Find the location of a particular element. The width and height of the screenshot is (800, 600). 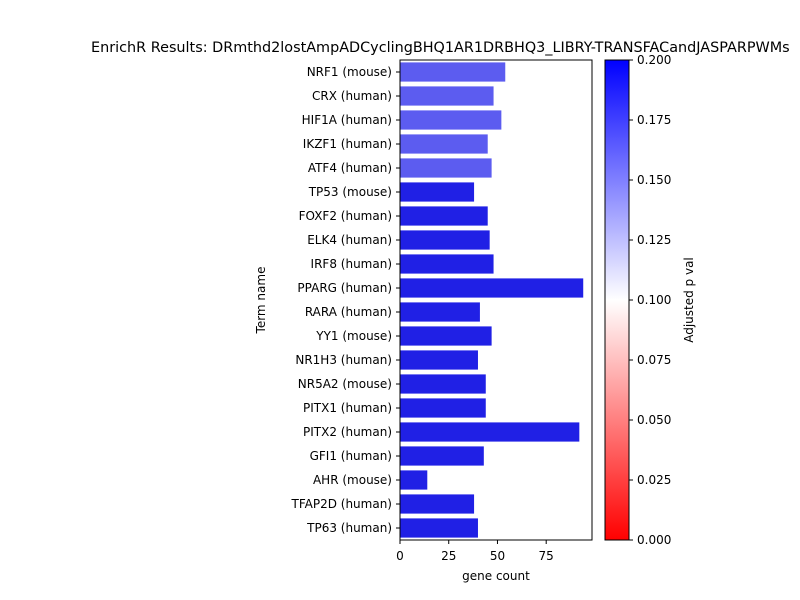

y-axis-label: Term name is located at coordinates (261, 301).